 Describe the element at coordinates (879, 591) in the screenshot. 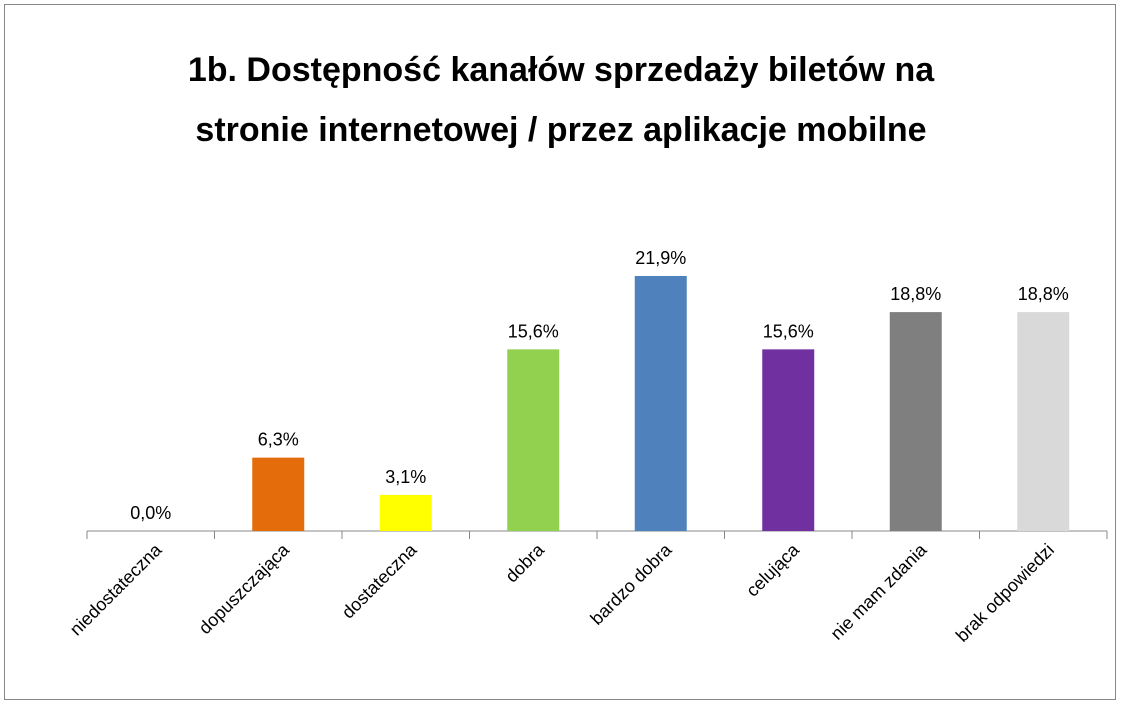

I see `x-tick-label: nie mam zdania` at that location.